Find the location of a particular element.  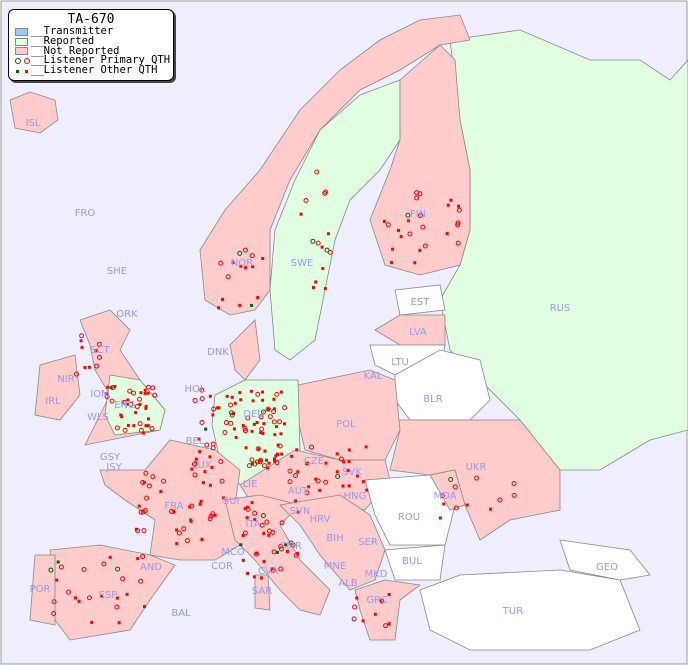

country-tur is located at coordinates (530, 610).